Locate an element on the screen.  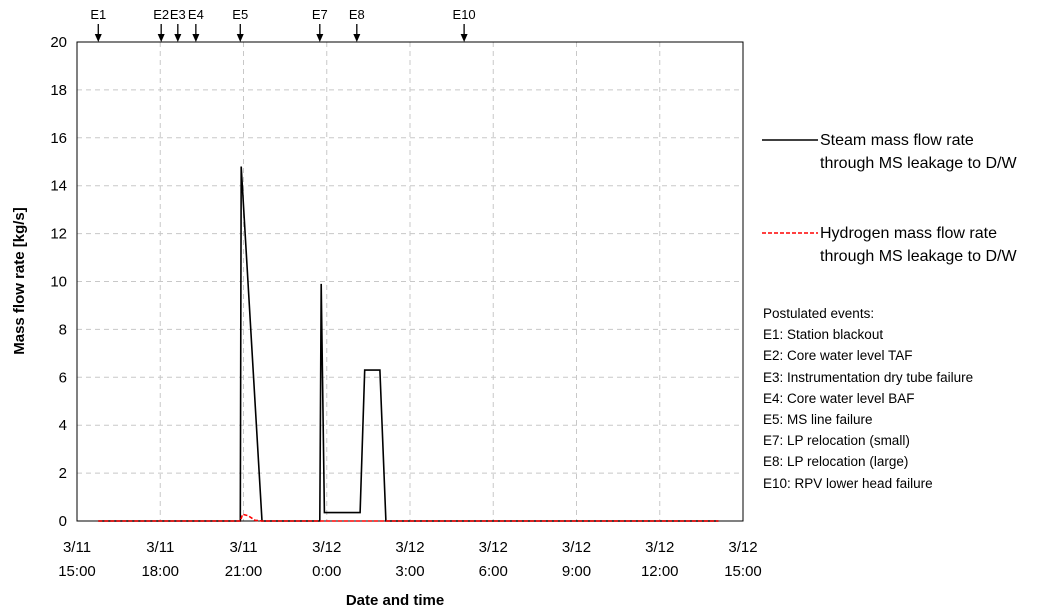
x-tick-label: 3/12 3:00 is located at coordinates (409, 559).